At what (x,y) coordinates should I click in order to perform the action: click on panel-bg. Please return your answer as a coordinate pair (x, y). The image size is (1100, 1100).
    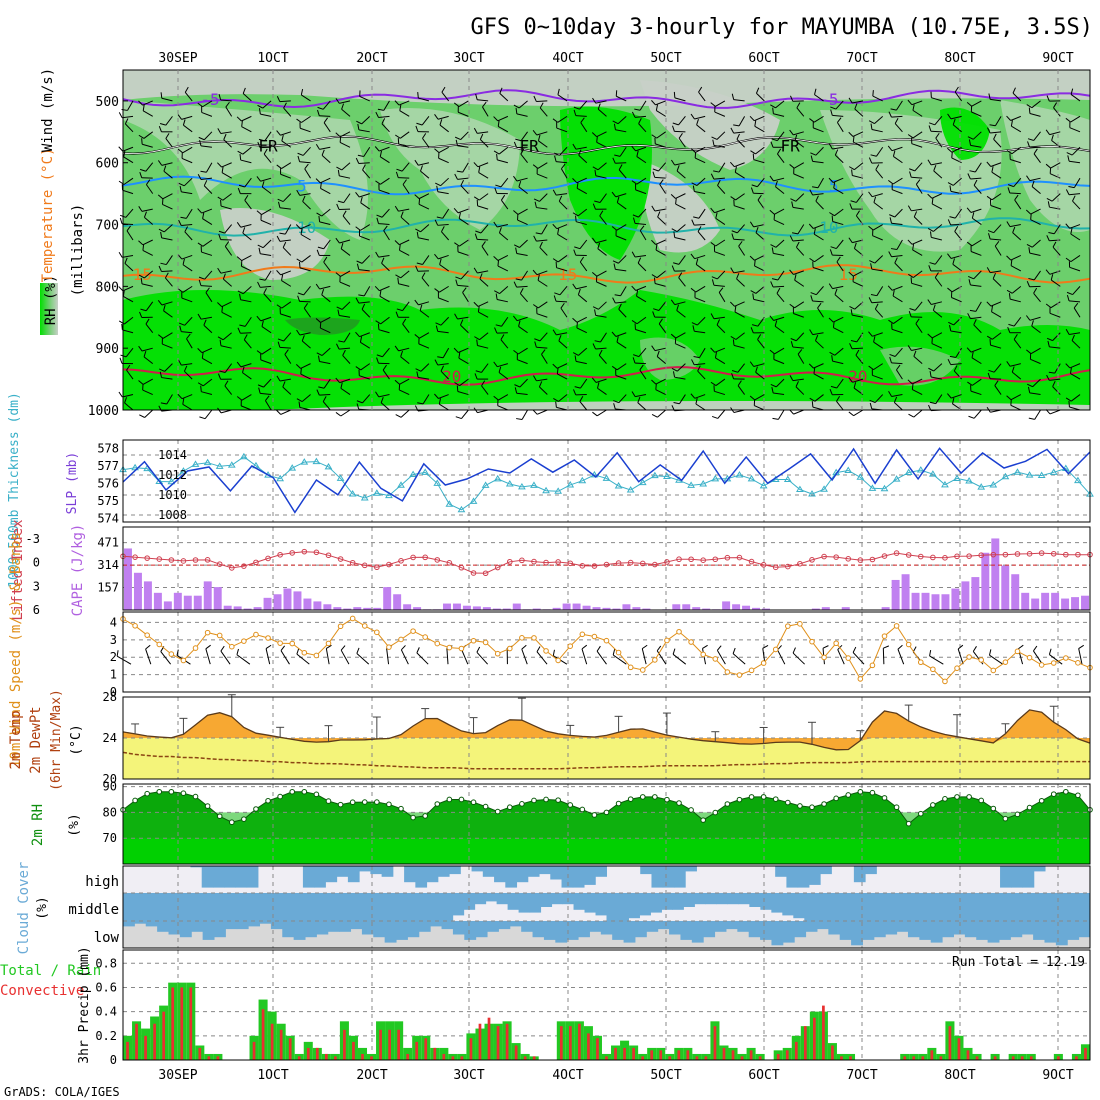
    Looking at the image, I should click on (606, 652).